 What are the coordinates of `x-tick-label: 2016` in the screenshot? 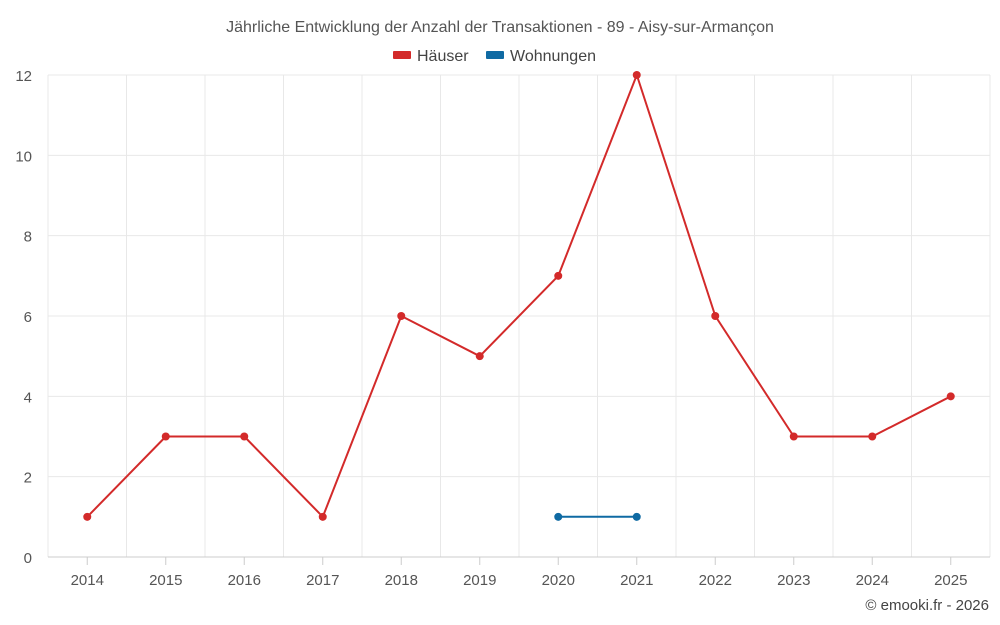 It's located at (244, 580).